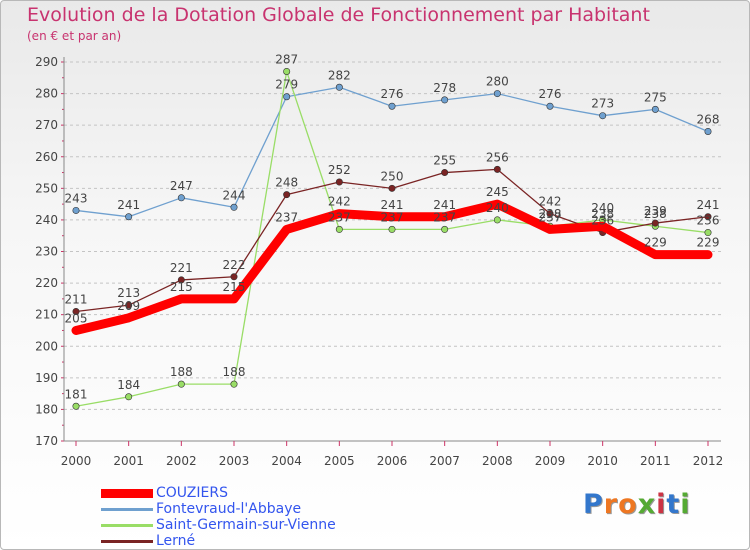  What do you see at coordinates (286, 85) in the screenshot?
I see `value-label-fontevraud-l-abbaye-2004: 279` at bounding box center [286, 85].